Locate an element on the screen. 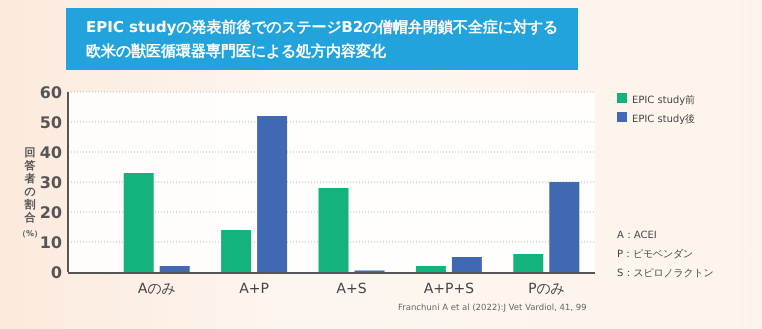 The width and height of the screenshot is (762, 329). x-tick-label: A+S is located at coordinates (351, 289).